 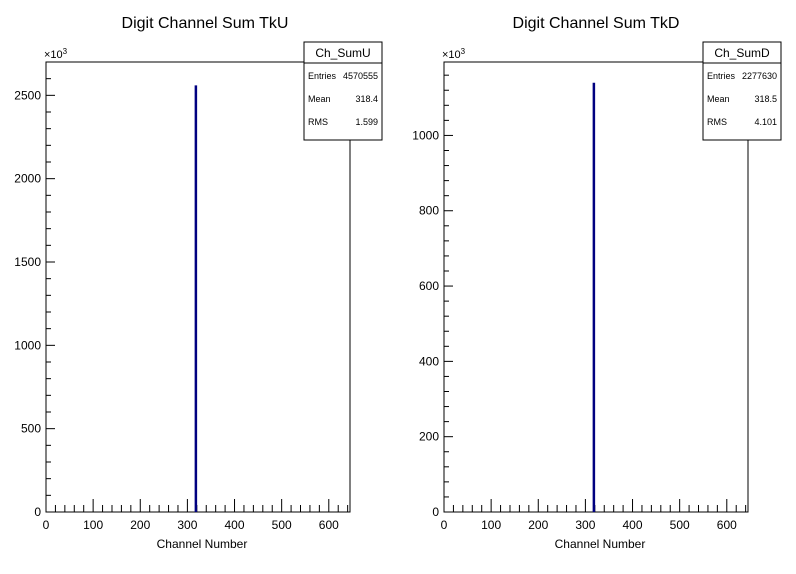 I want to click on stats-row-value: 1.599, so click(x=366, y=122).